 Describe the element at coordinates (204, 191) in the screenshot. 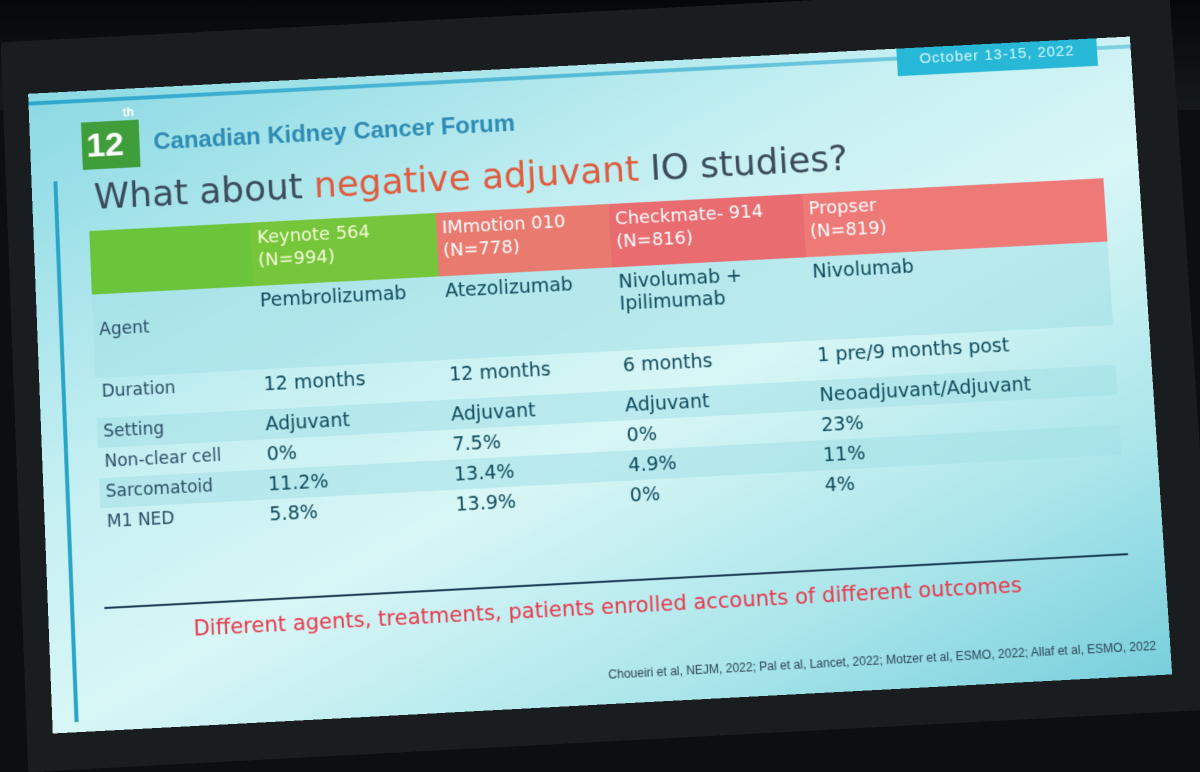

I see `title-prefix: What about` at that location.